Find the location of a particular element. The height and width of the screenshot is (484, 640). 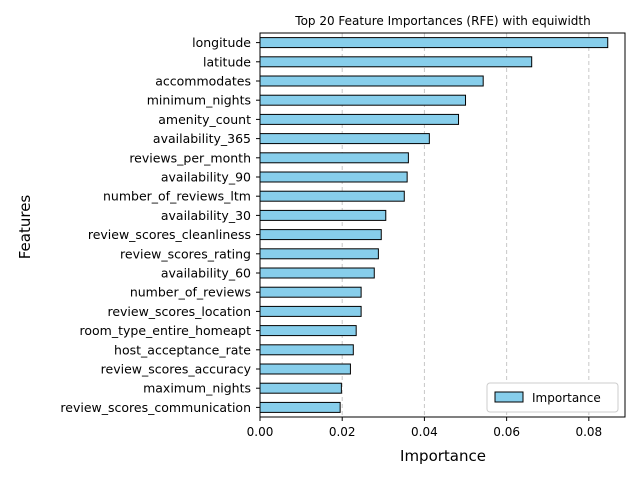

y-tick-label: host_acceptance_rate is located at coordinates (182, 349).